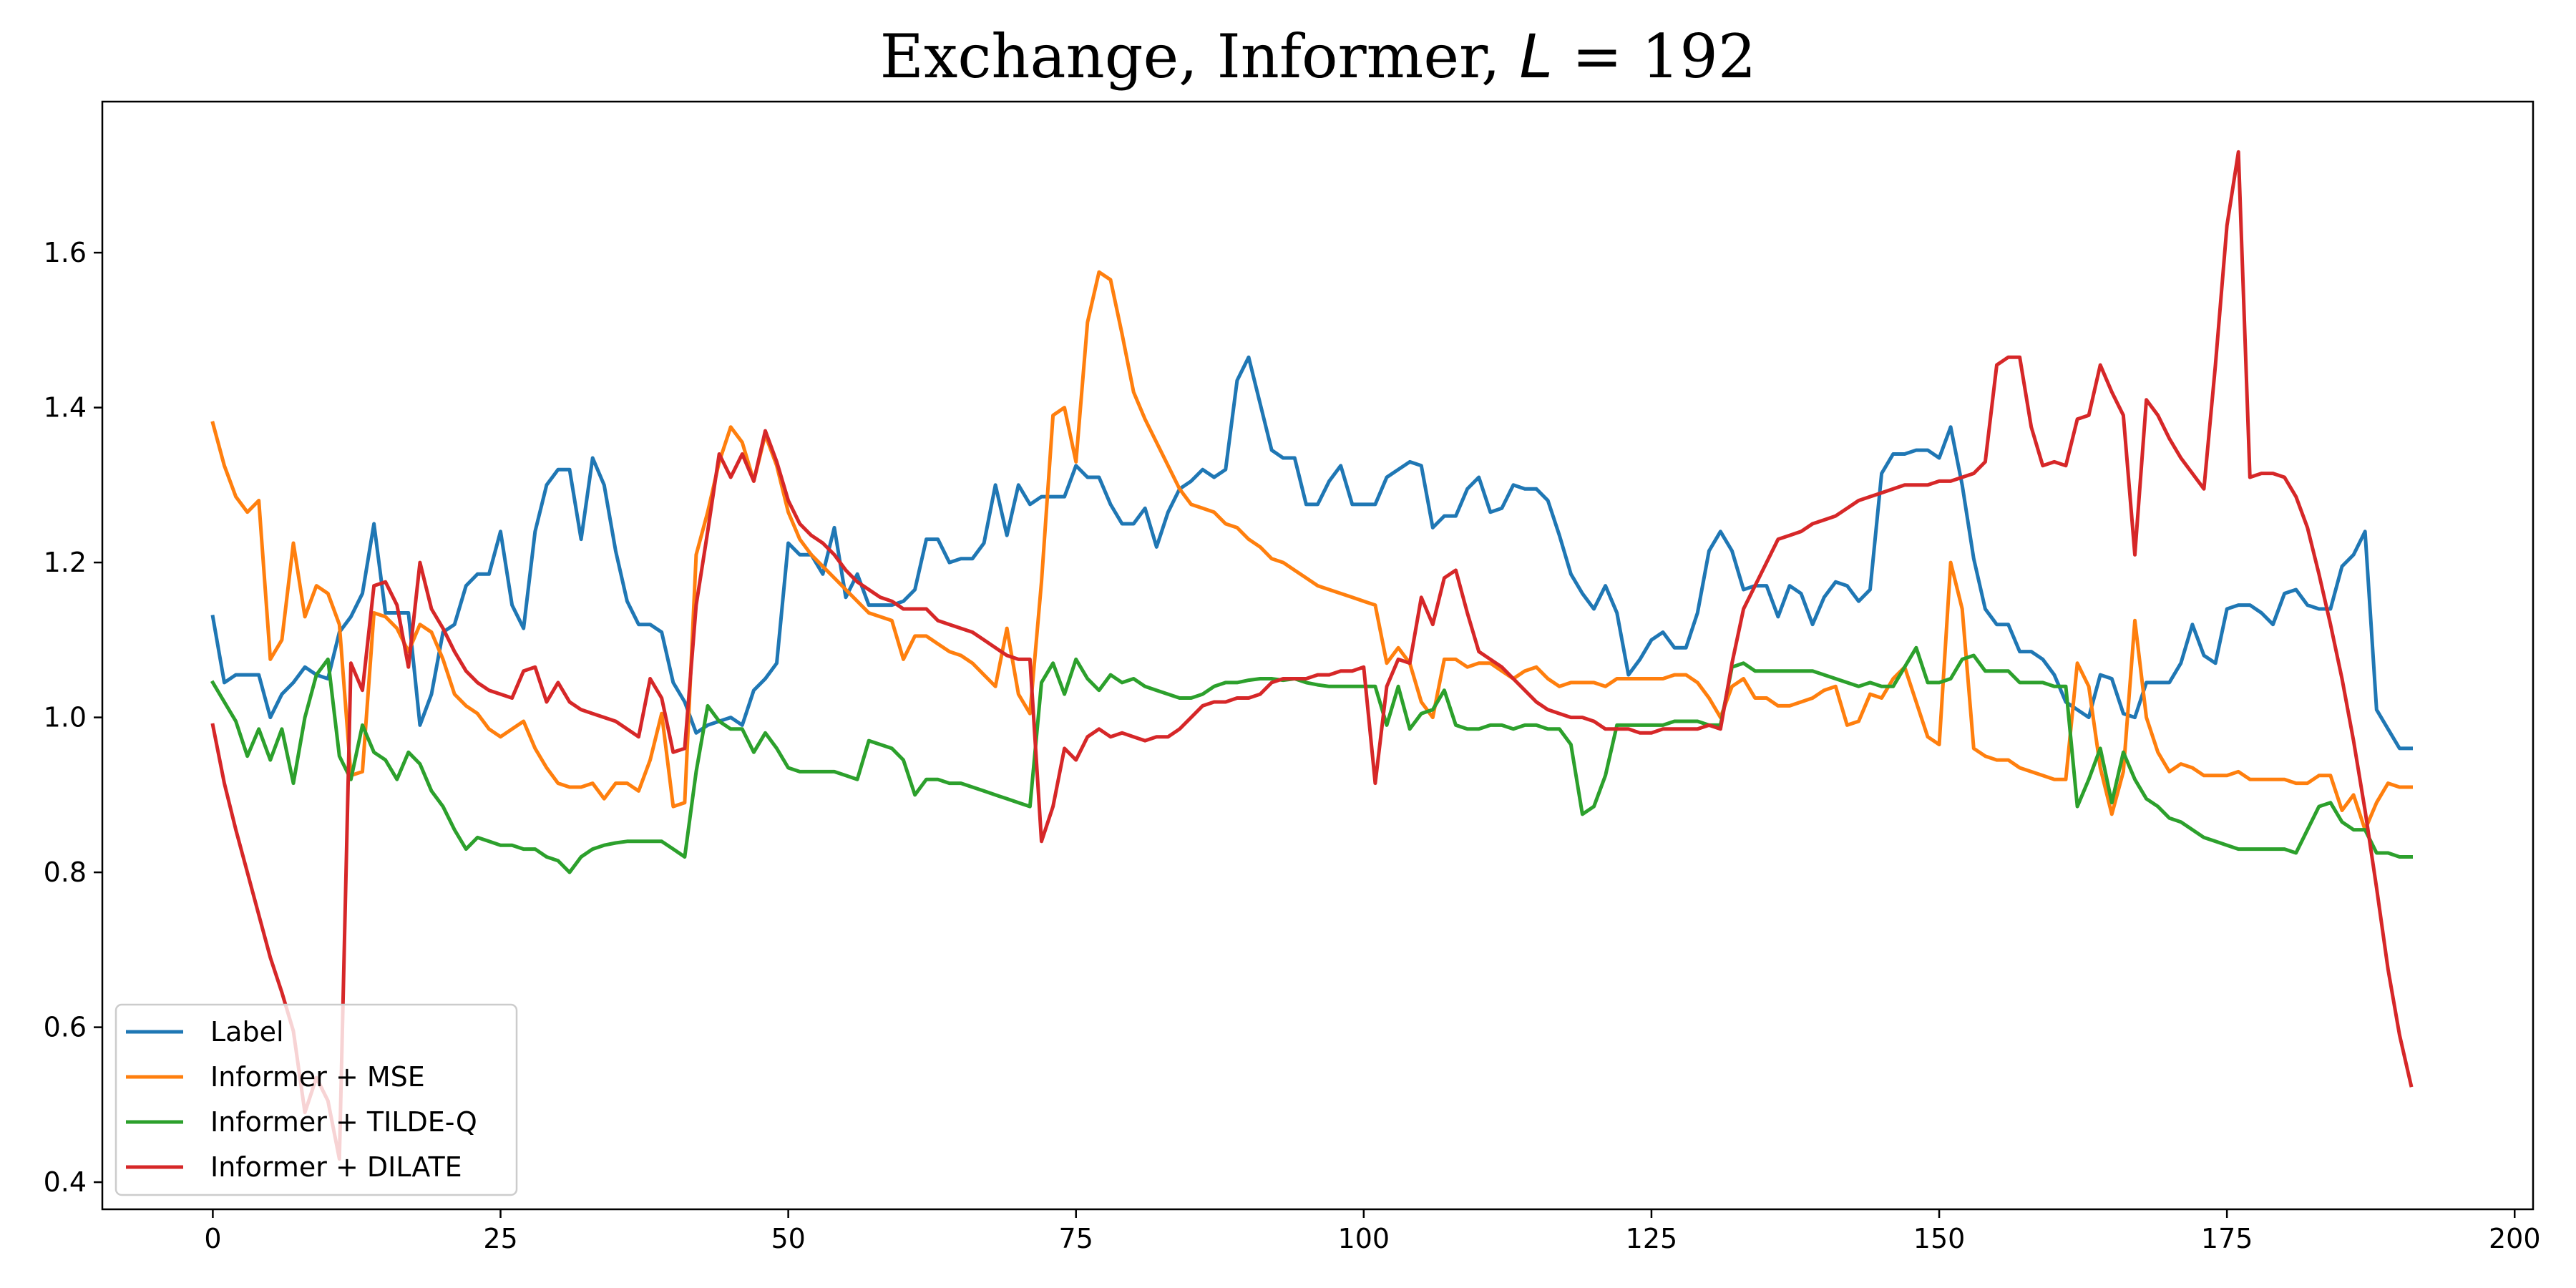 The width and height of the screenshot is (2576, 1288). I want to click on legend-label-0: Label, so click(247, 1032).